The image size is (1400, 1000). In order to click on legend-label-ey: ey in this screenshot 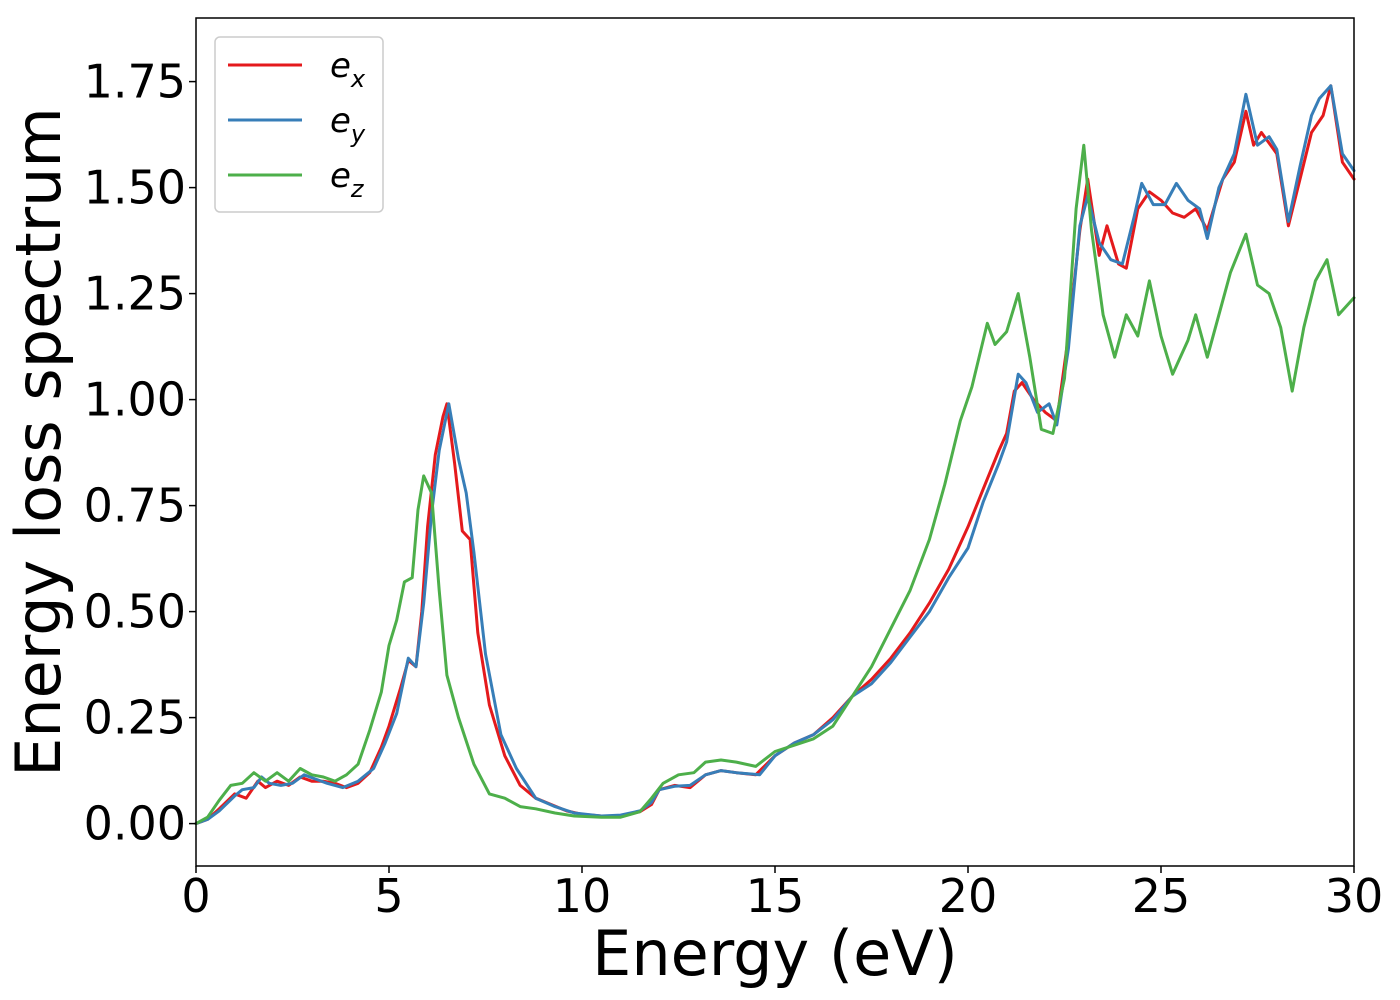, I will do `click(348, 124)`.